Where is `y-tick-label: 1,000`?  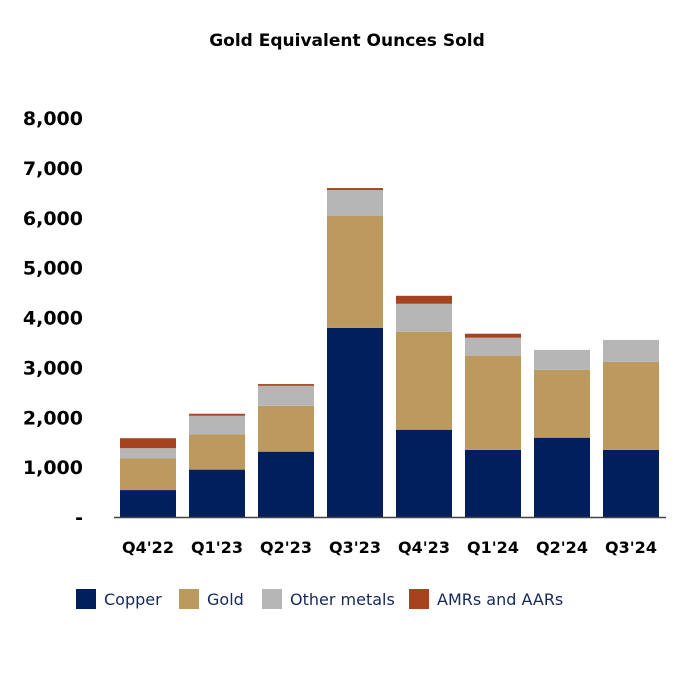 y-tick-label: 1,000 is located at coordinates (53, 468).